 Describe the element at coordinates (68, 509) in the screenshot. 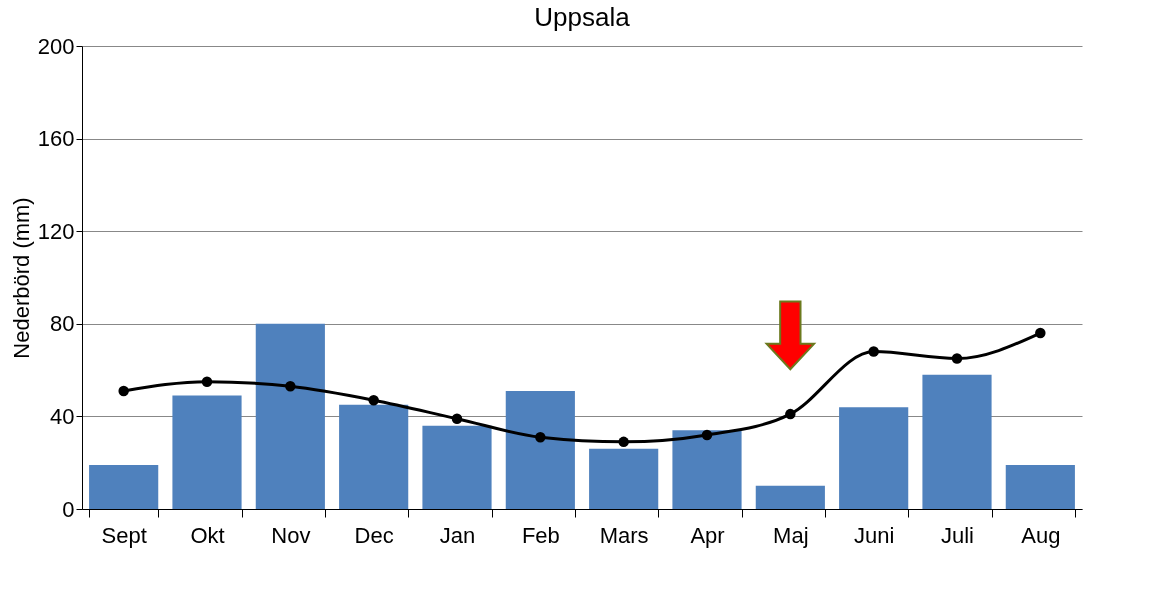

I see `y-tick-label: 0` at that location.